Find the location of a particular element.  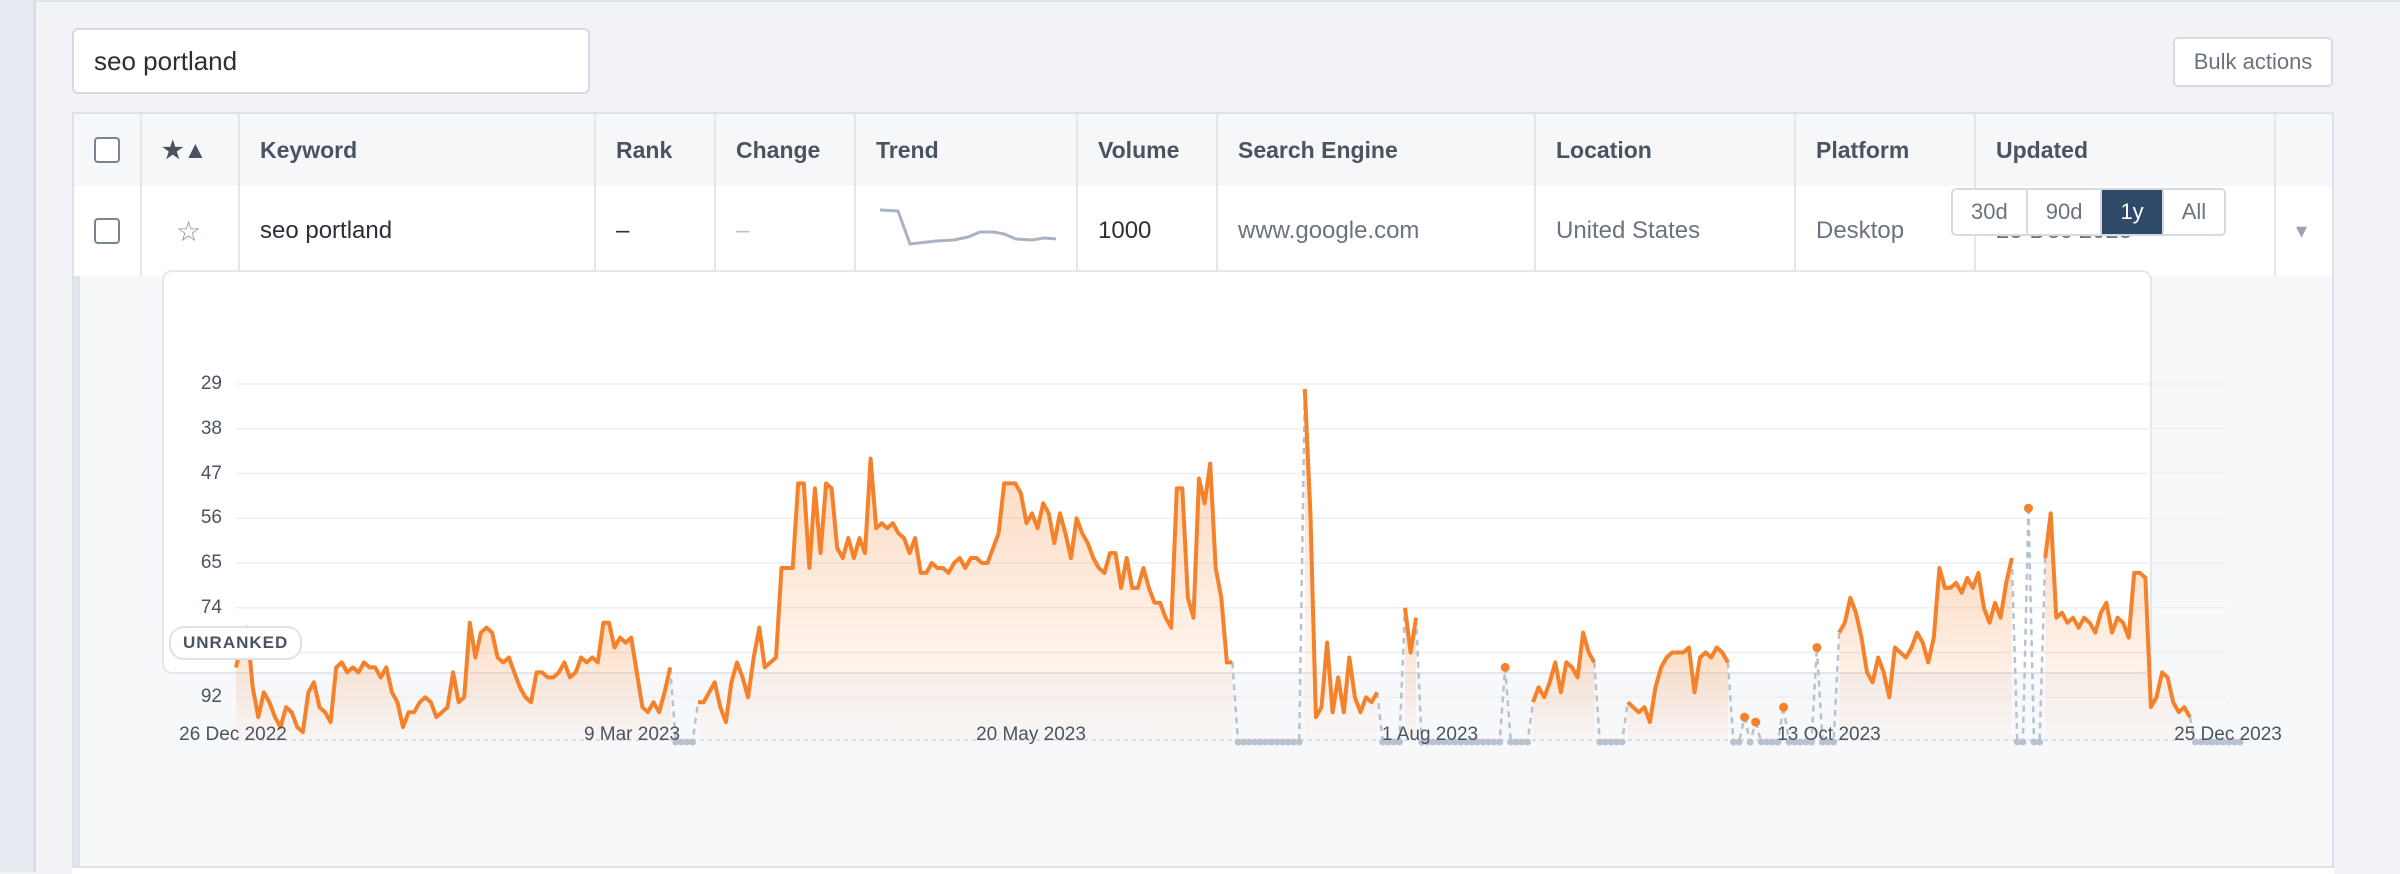

y-tick-label: 74 is located at coordinates (211, 607).